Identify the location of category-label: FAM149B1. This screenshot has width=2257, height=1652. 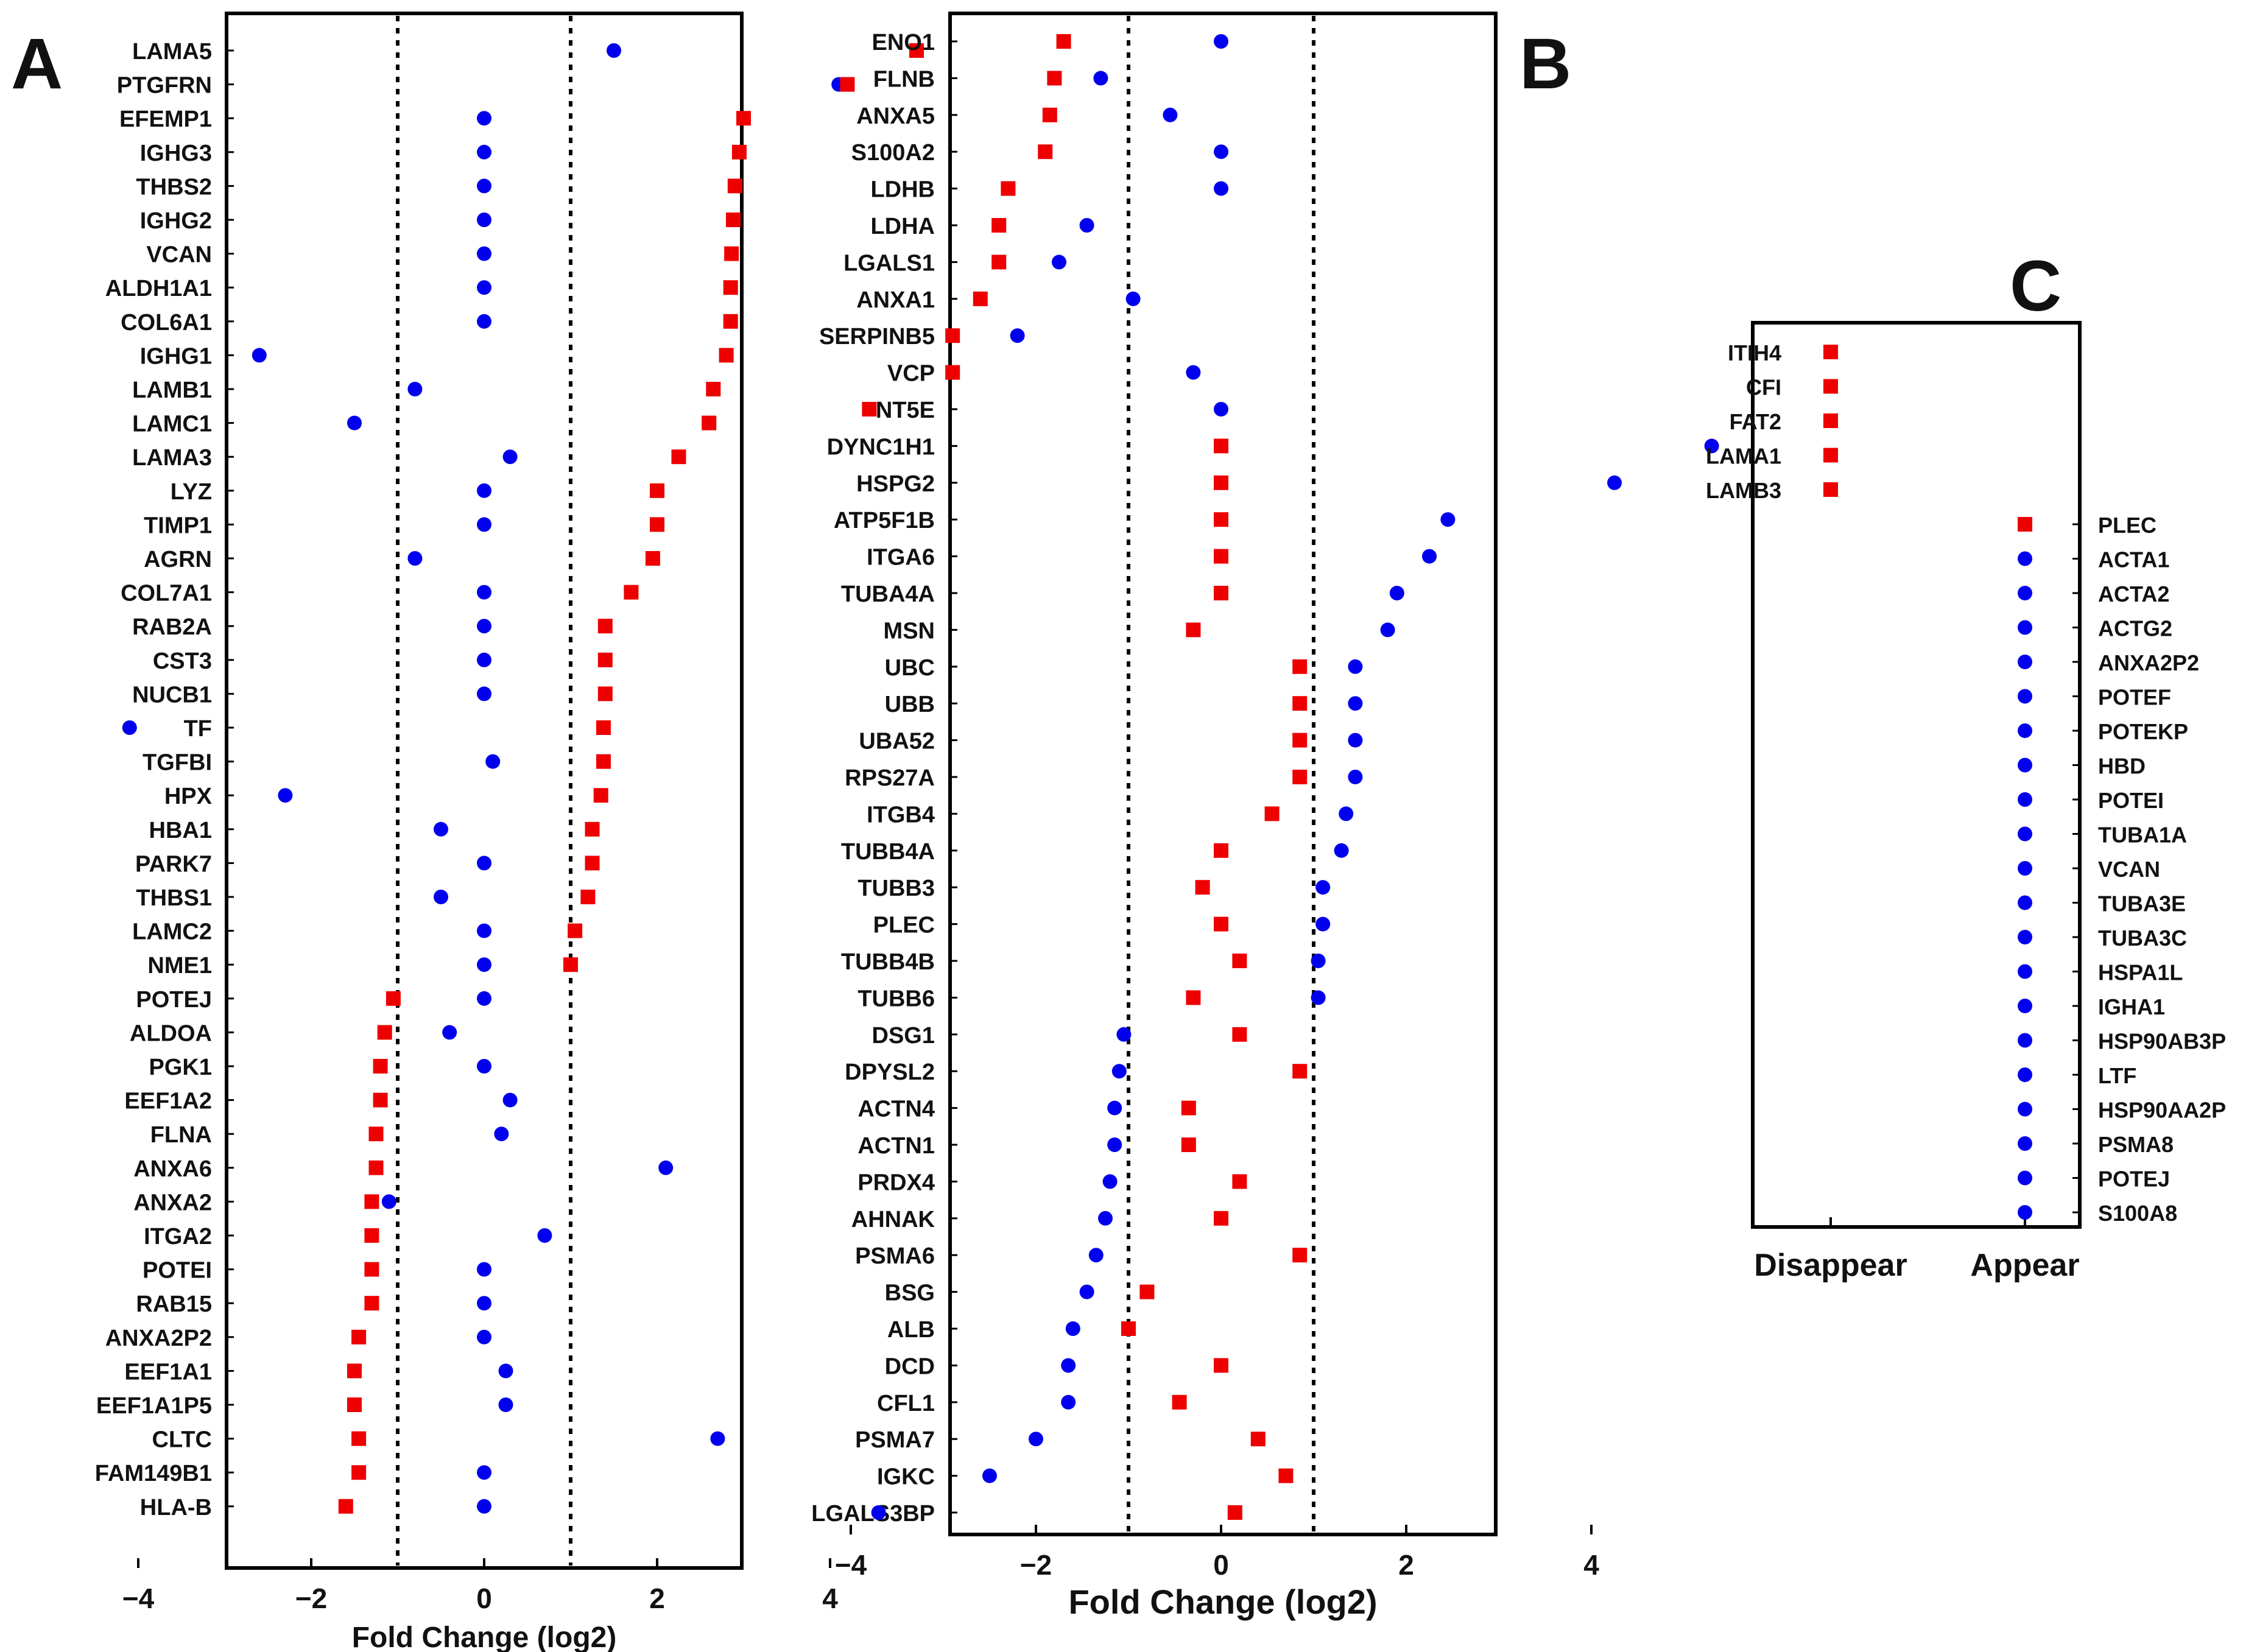
(153, 1474).